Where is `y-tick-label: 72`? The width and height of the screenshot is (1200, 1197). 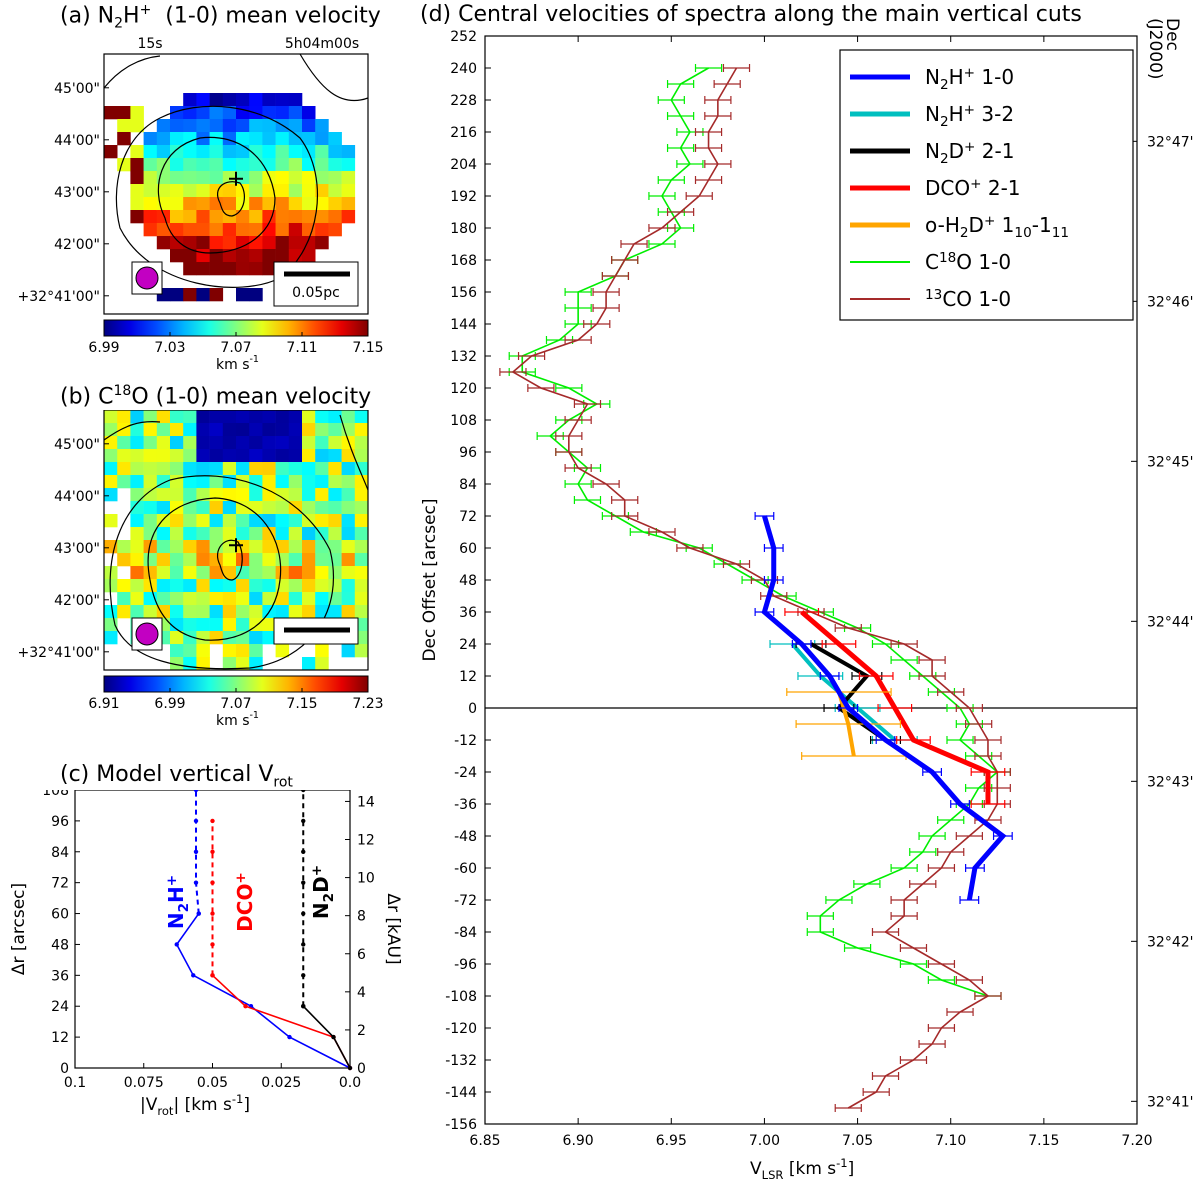
y-tick-label: 72 is located at coordinates (60, 884).